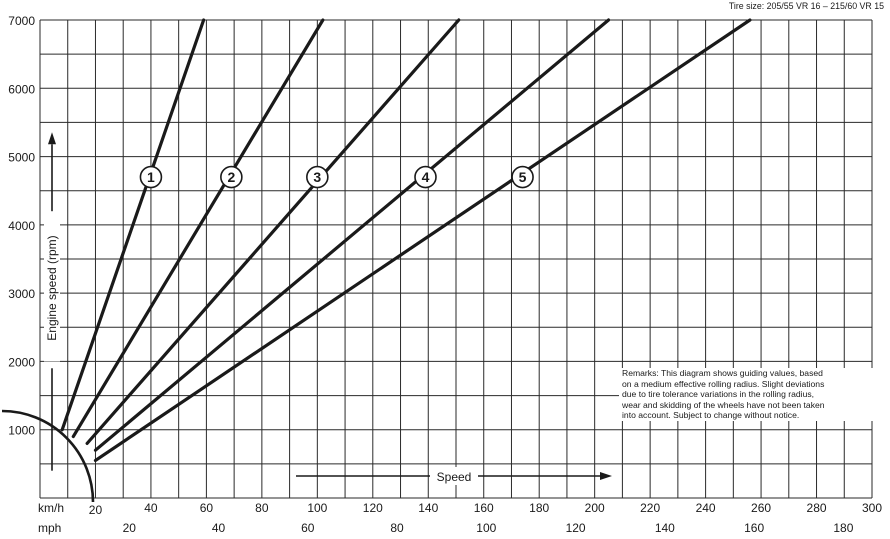  Describe the element at coordinates (576, 528) in the screenshot. I see `x-tick-mph-label: 120` at that location.